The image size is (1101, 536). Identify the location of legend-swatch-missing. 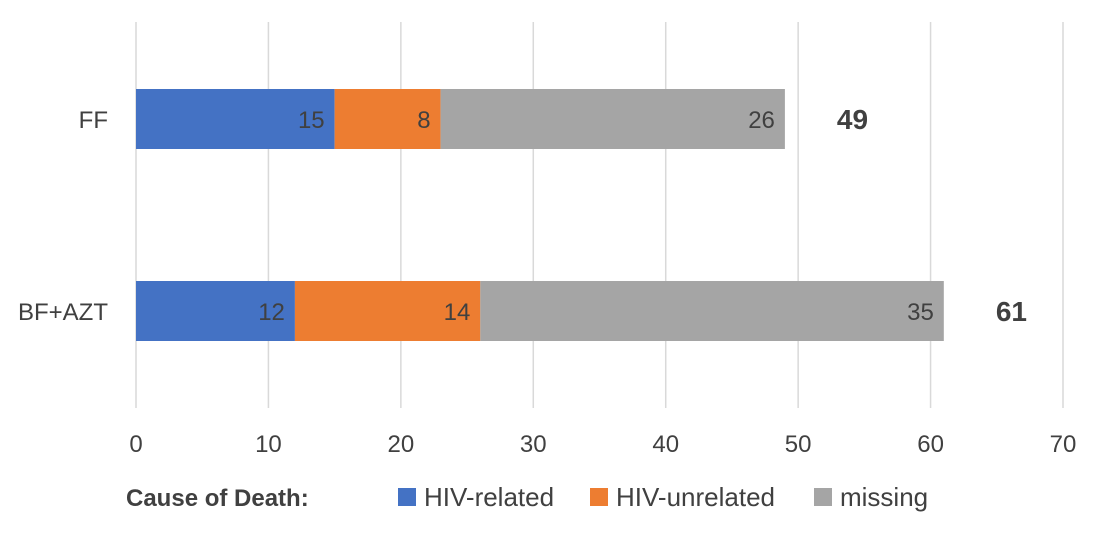
(823, 497).